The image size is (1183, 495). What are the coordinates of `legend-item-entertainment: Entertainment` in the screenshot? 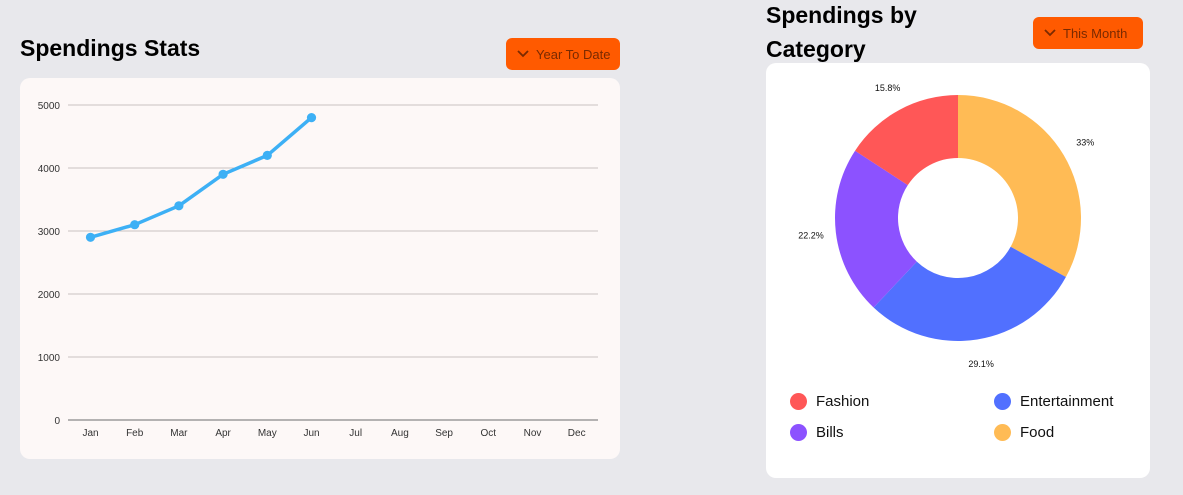 It's located at (1062, 401).